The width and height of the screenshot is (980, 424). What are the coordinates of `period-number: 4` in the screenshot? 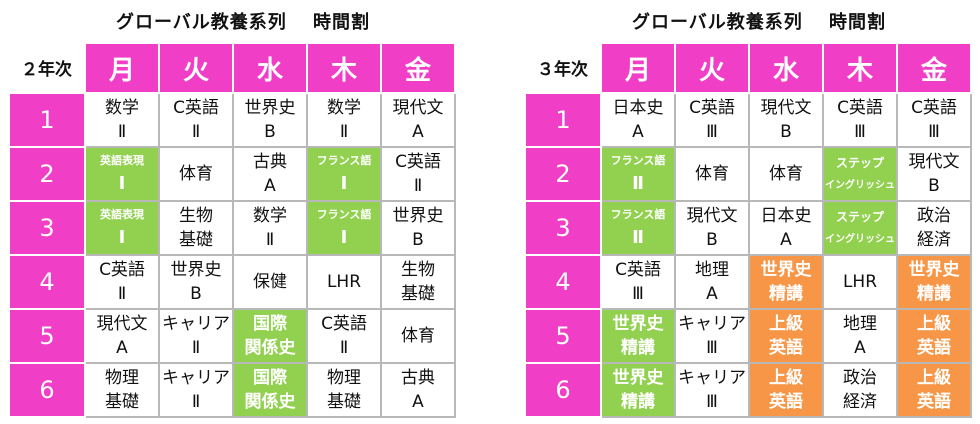 It's located at (563, 282).